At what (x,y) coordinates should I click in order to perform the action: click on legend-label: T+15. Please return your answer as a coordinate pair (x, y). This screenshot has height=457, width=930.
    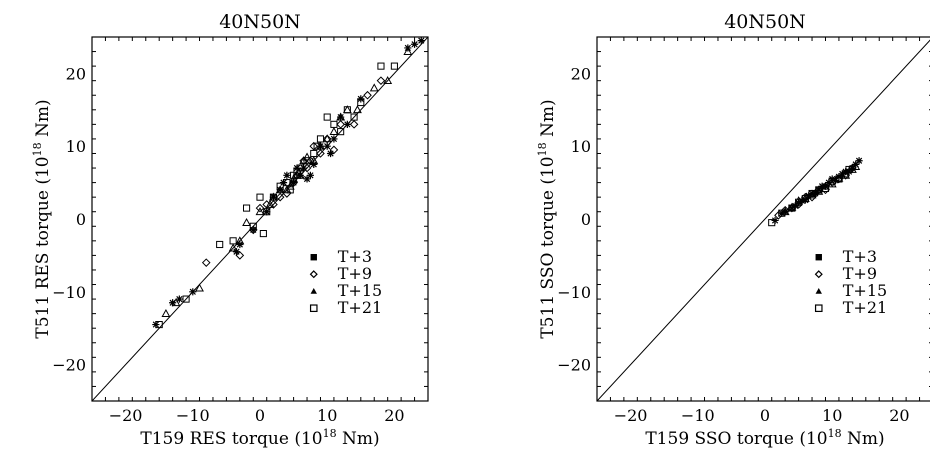
    Looking at the image, I should click on (360, 290).